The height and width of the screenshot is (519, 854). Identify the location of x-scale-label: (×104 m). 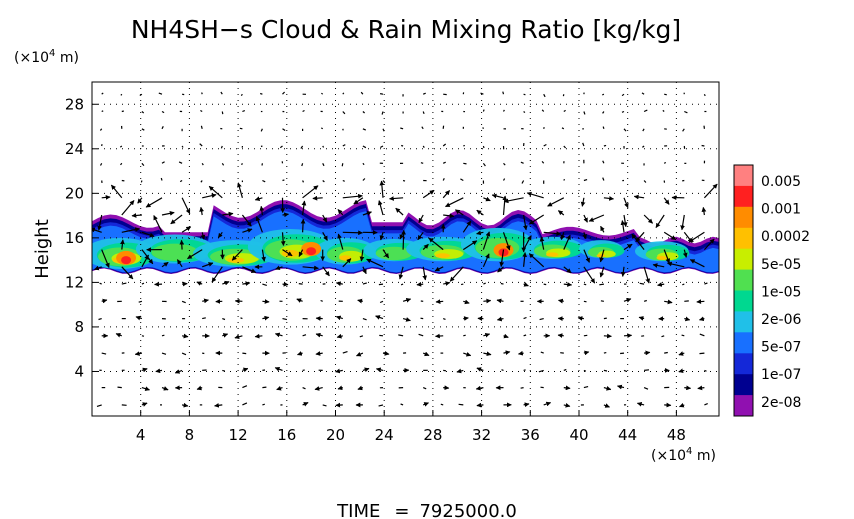
(683, 455).